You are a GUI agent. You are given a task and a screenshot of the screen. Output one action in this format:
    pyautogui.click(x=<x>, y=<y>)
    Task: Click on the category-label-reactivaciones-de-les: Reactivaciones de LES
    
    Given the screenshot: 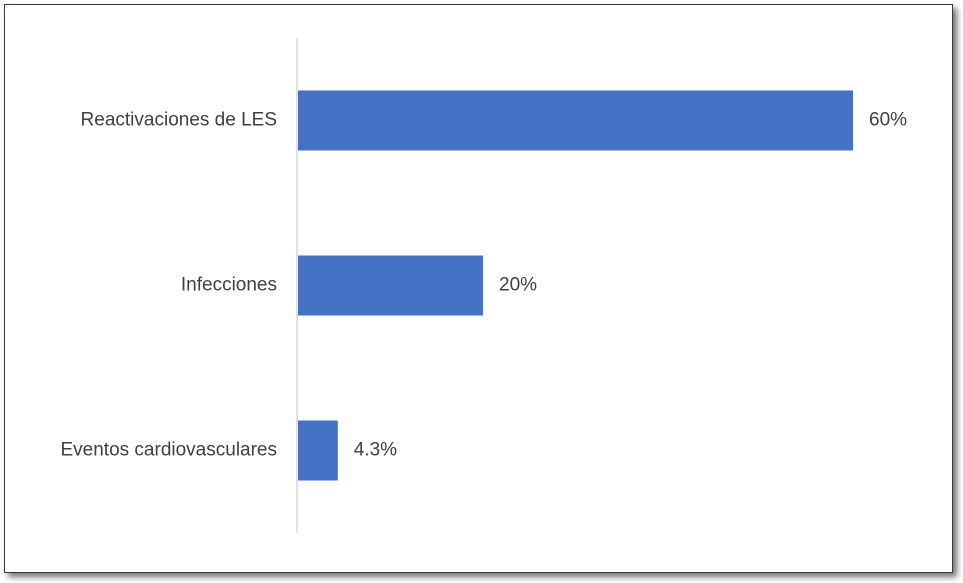 What is the action you would take?
    pyautogui.click(x=179, y=120)
    